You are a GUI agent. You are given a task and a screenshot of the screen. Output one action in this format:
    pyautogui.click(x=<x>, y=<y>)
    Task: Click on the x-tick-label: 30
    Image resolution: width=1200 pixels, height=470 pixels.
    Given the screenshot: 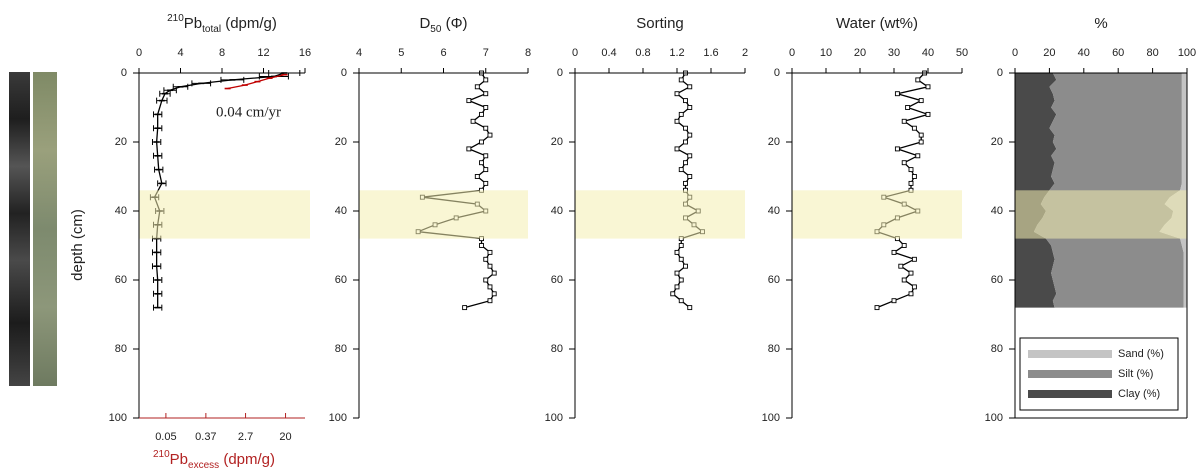 What is the action you would take?
    pyautogui.click(x=894, y=53)
    